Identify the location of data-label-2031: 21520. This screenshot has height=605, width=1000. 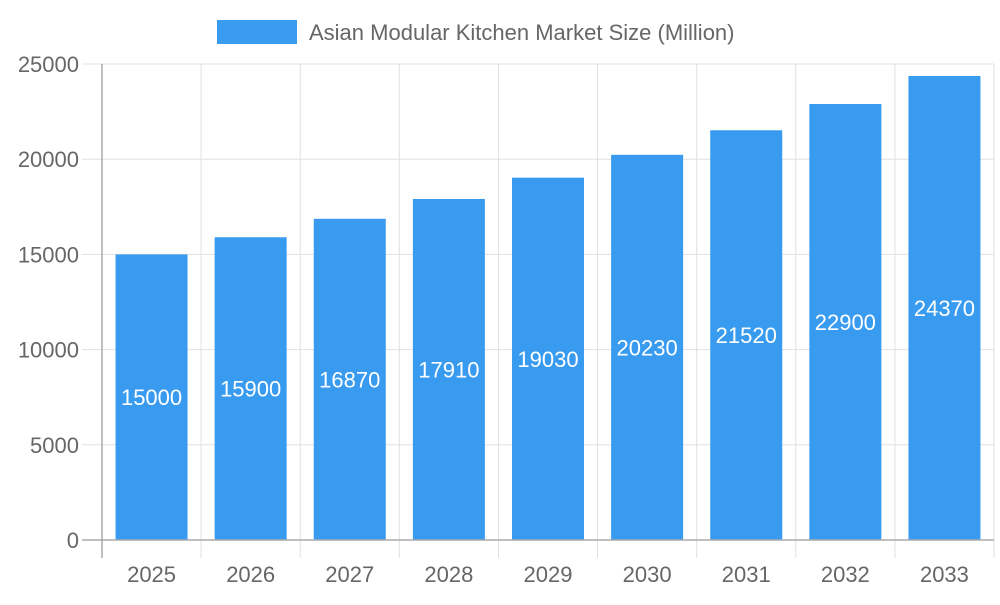
(746, 335).